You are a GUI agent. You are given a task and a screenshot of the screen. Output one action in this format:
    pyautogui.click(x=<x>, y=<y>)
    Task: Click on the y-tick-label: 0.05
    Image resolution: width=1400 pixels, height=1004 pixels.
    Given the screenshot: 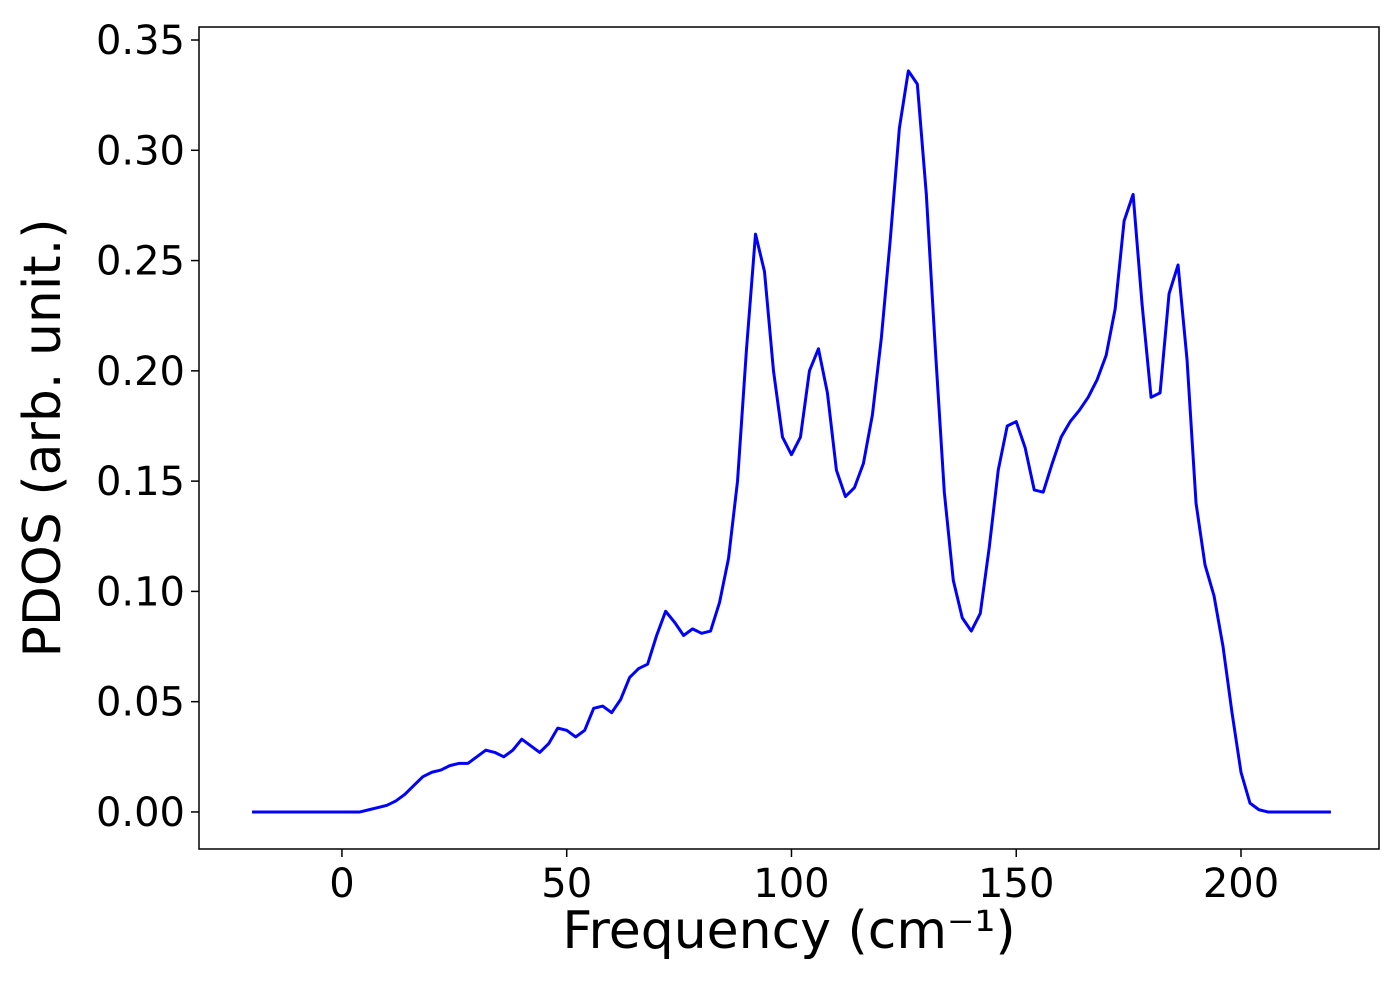 What is the action you would take?
    pyautogui.click(x=140, y=703)
    